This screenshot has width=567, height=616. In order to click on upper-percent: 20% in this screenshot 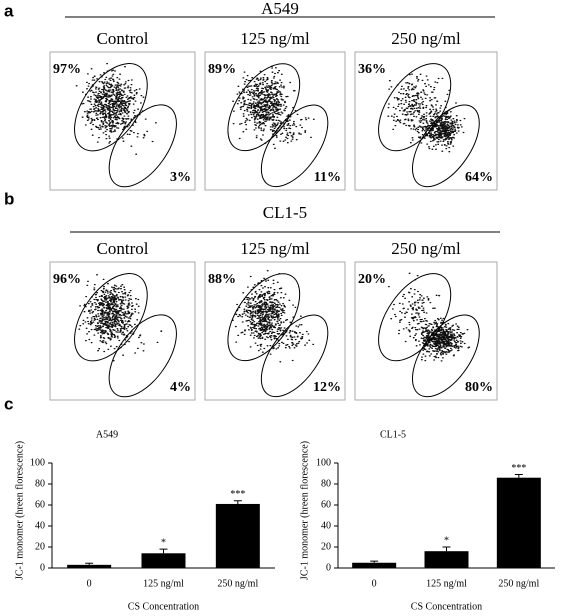, I will do `click(372, 279)`.